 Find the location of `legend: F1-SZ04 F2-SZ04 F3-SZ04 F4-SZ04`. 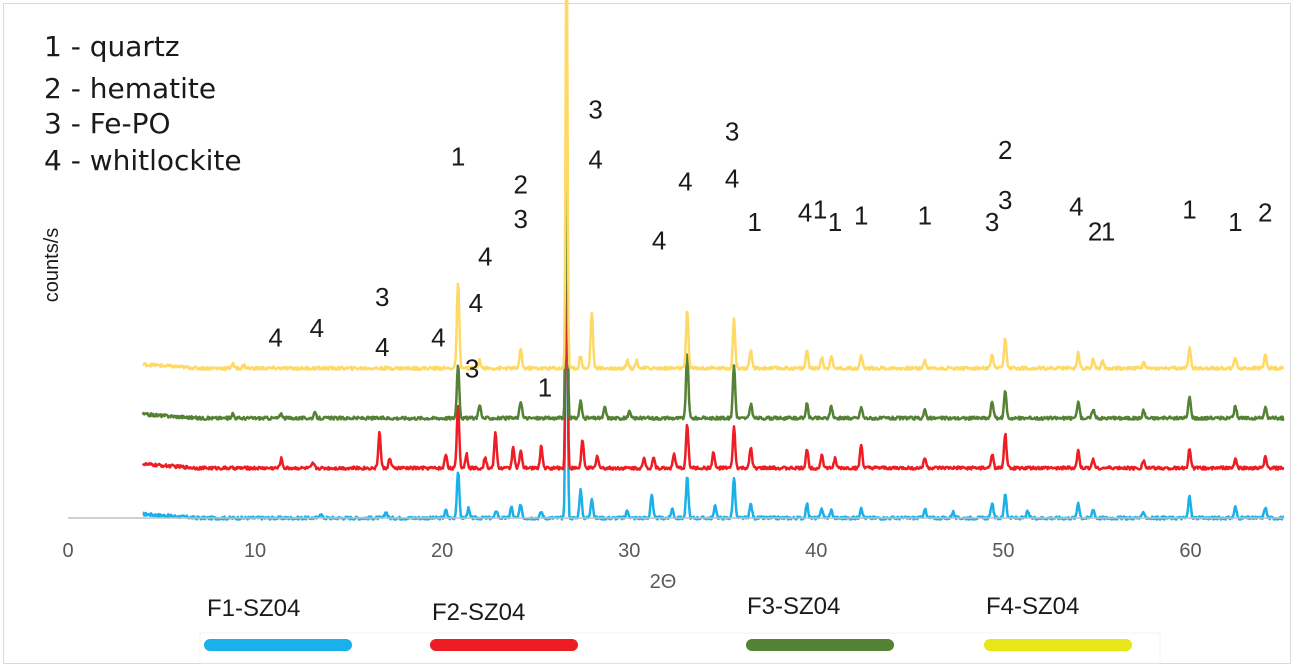

legend: F1-SZ04 F2-SZ04 F3-SZ04 F4-SZ04 is located at coordinates (680, 628).